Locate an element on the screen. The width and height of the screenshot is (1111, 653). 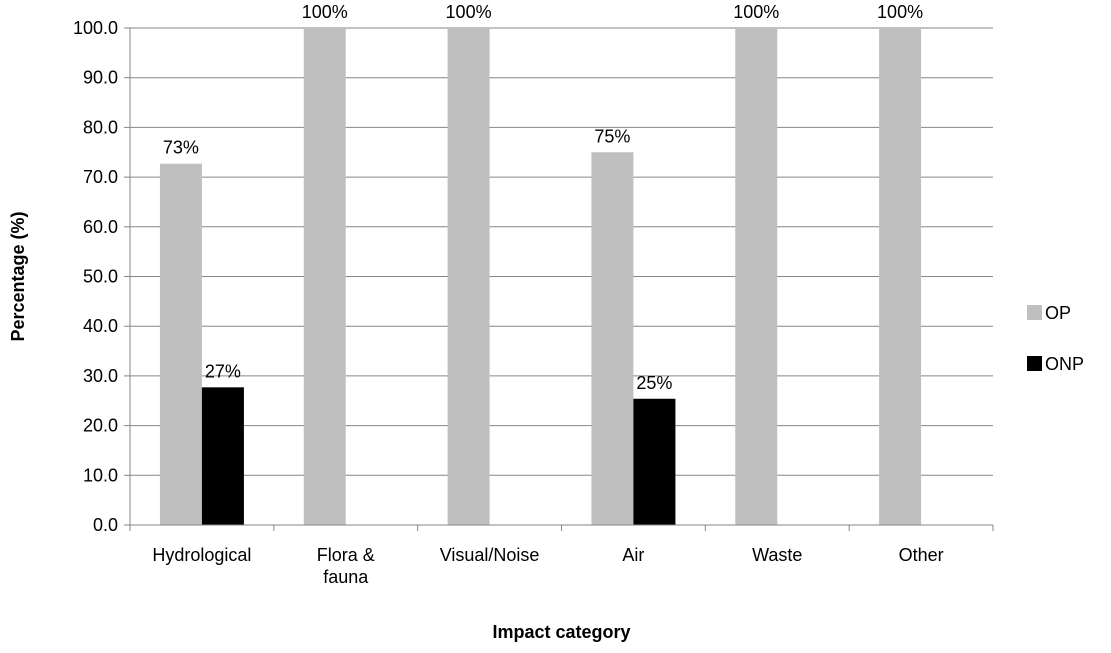
y-tick-label: 80.0 is located at coordinates (100, 127).